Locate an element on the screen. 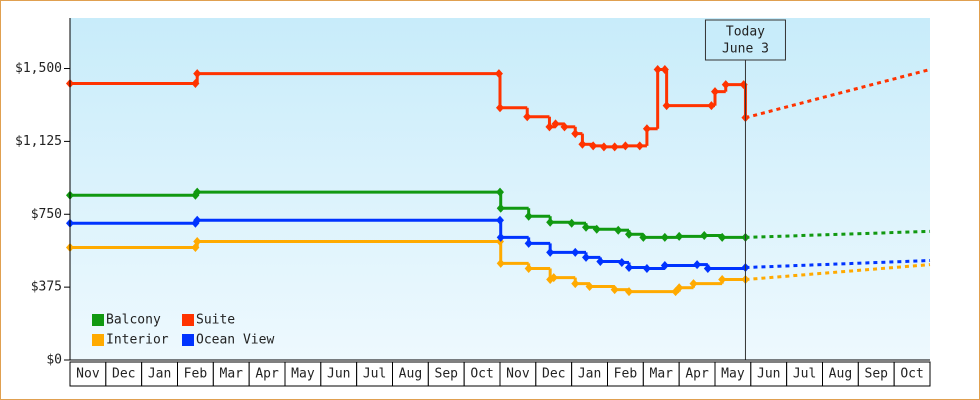  x-tick-label: Jul is located at coordinates (804, 374).